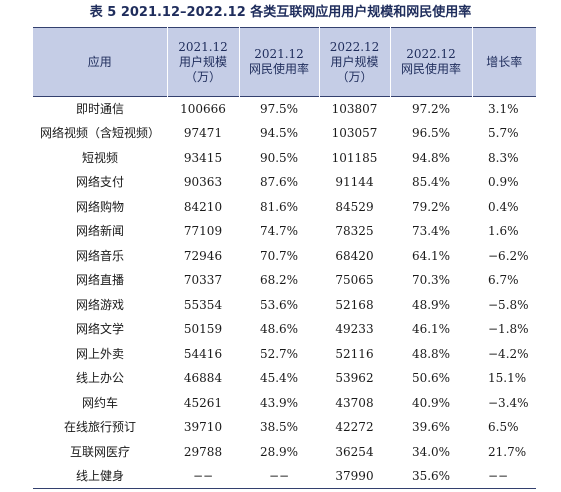  What do you see at coordinates (279, 255) in the screenshot?
I see `cell-usage-rate-2021: 70.7%` at bounding box center [279, 255].